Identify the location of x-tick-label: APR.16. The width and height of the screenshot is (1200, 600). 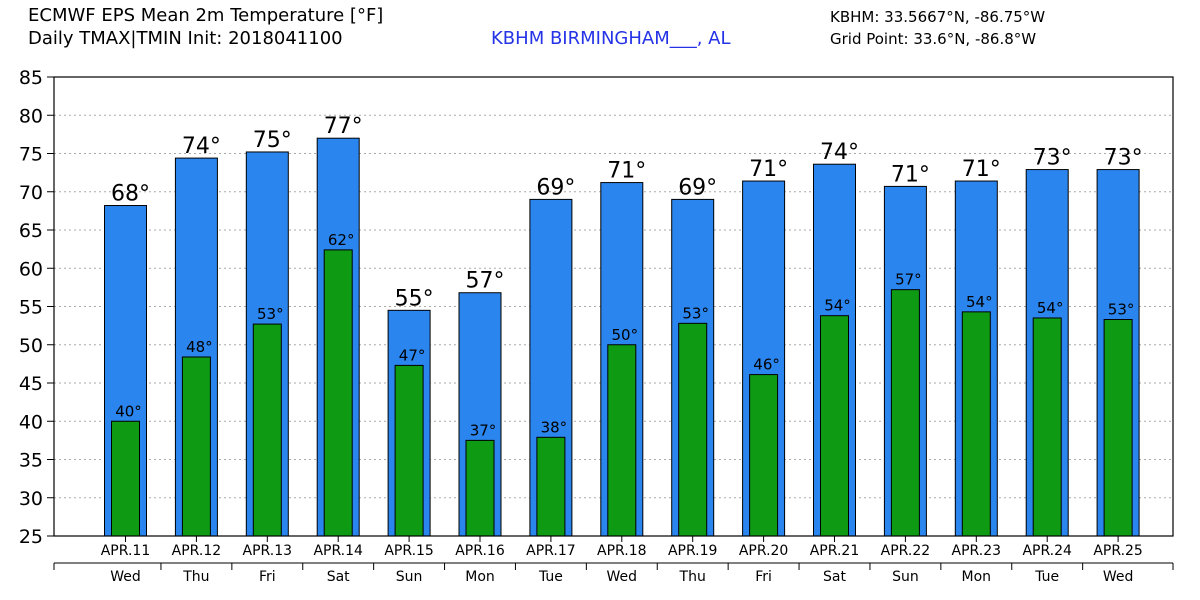
(480, 551).